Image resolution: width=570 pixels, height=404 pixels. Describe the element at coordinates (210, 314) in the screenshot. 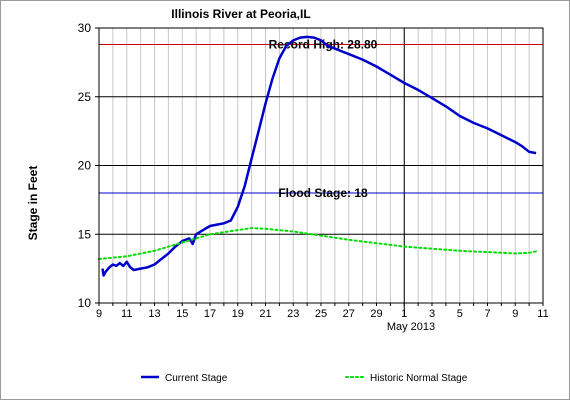

I see `x-tick-label: 17` at that location.